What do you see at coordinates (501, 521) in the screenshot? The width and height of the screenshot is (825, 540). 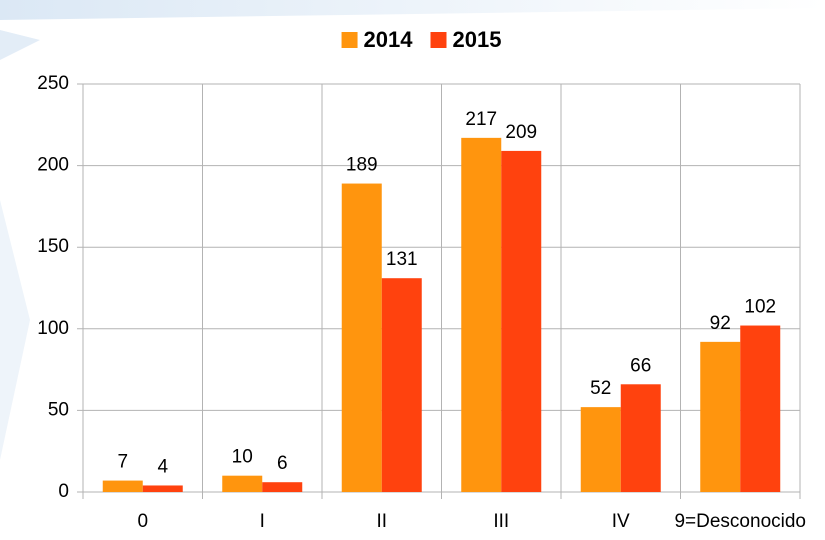 I see `x-tick-label: III` at bounding box center [501, 521].